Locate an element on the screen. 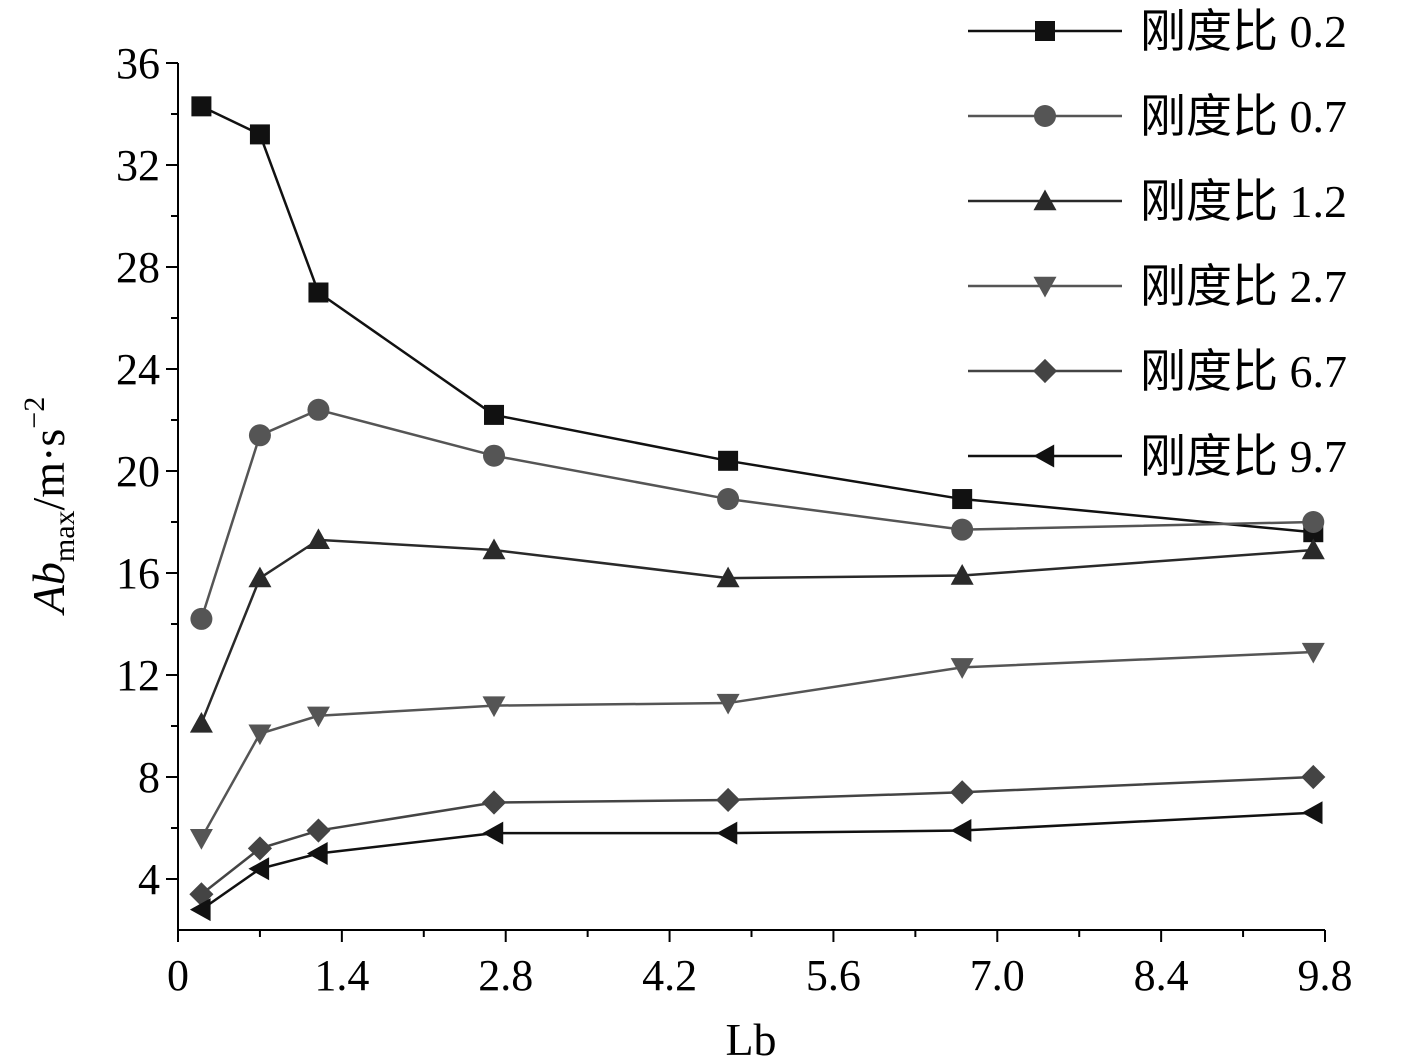  y-tick-label: 12 is located at coordinates (138, 675).